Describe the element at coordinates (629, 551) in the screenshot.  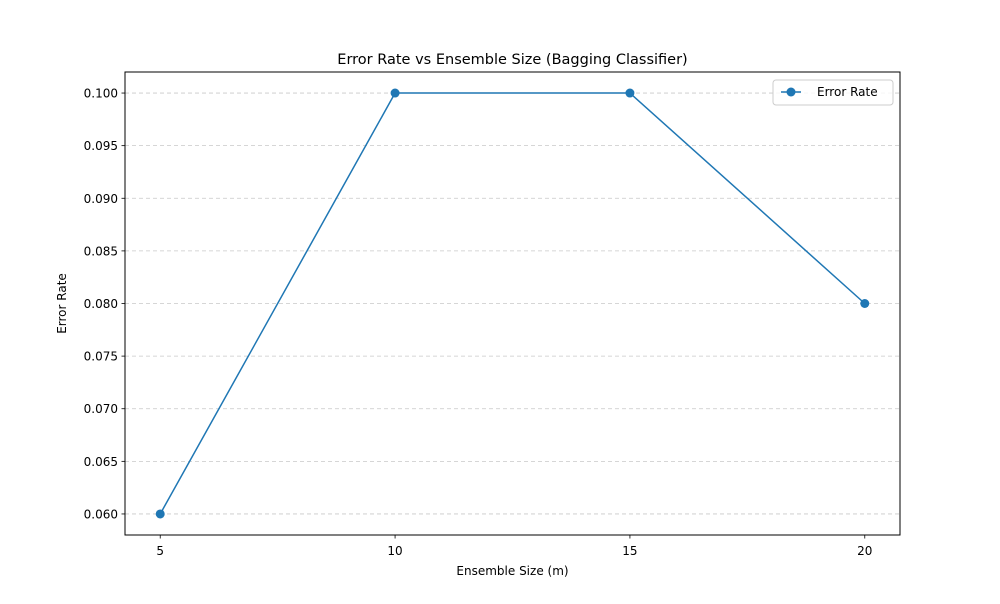
I see `x-tick-label: 15` at that location.